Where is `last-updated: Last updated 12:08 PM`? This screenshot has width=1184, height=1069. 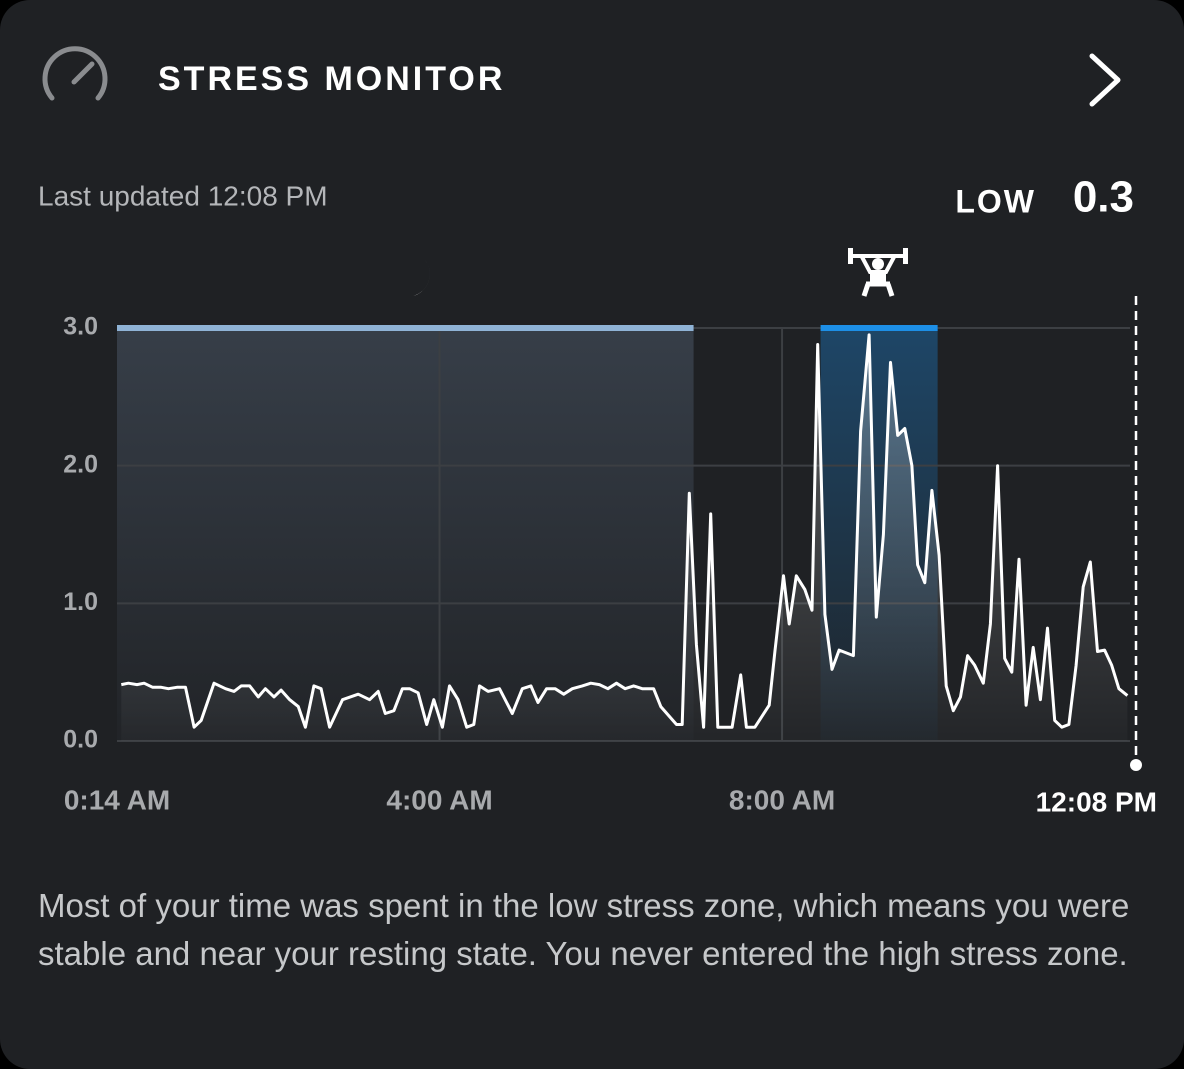 last-updated: Last updated 12:08 PM is located at coordinates (183, 195).